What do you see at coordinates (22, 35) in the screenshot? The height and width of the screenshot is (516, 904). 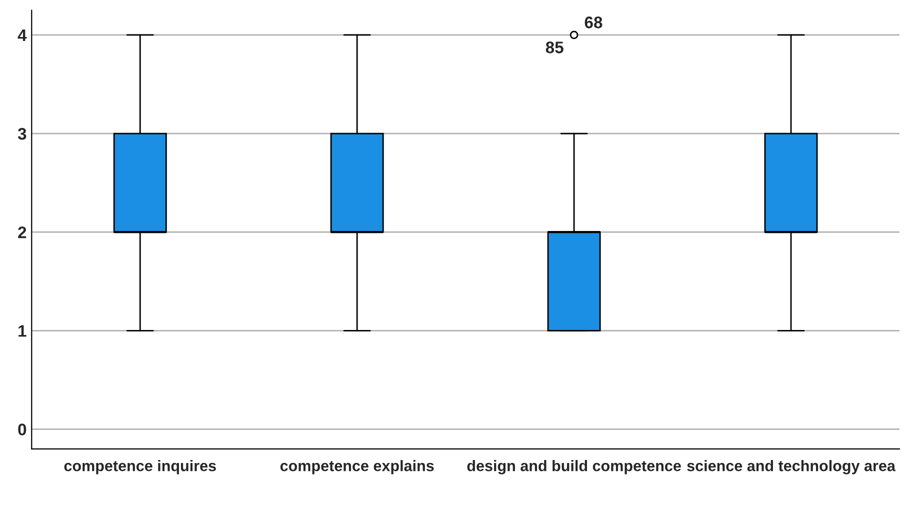 I see `y-tick-label: 4` at bounding box center [22, 35].